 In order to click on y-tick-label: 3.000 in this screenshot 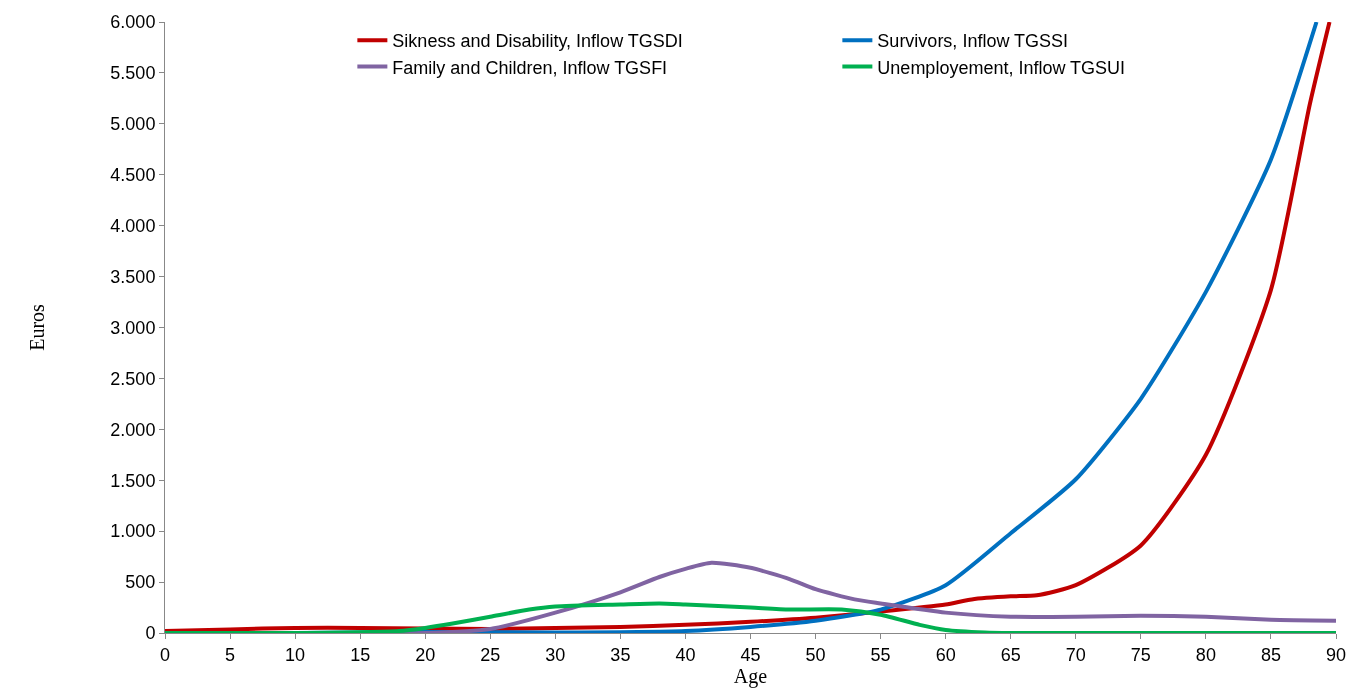, I will do `click(133, 327)`.